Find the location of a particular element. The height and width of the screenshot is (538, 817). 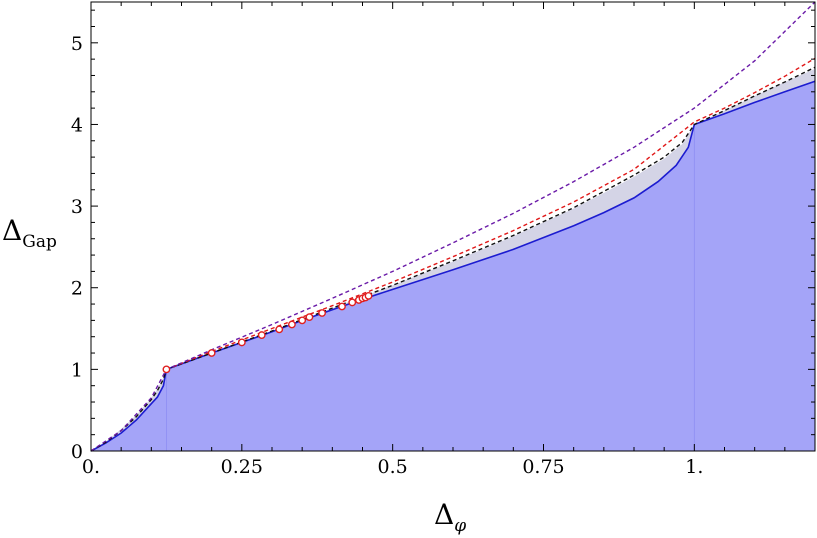

x-axis-label: Δφ is located at coordinates (450, 517).